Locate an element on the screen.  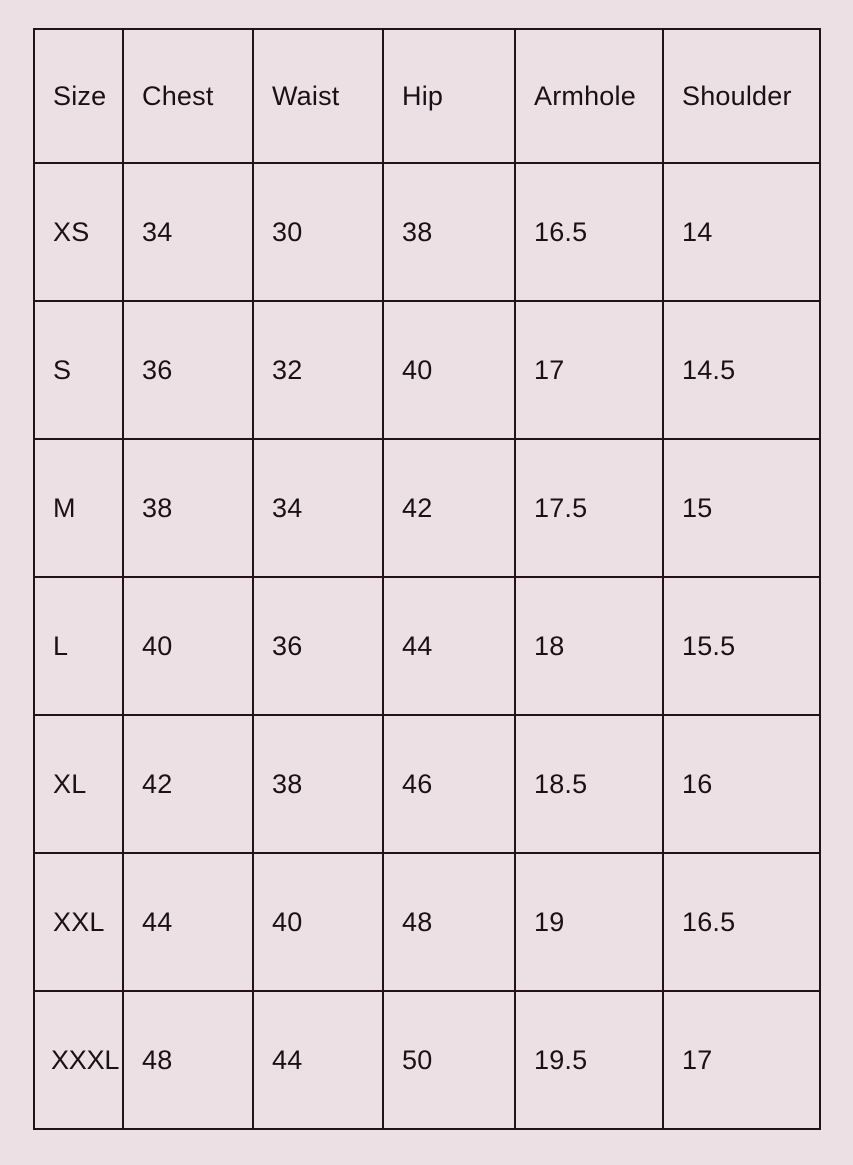
cell-waist: 36 is located at coordinates (318, 646).